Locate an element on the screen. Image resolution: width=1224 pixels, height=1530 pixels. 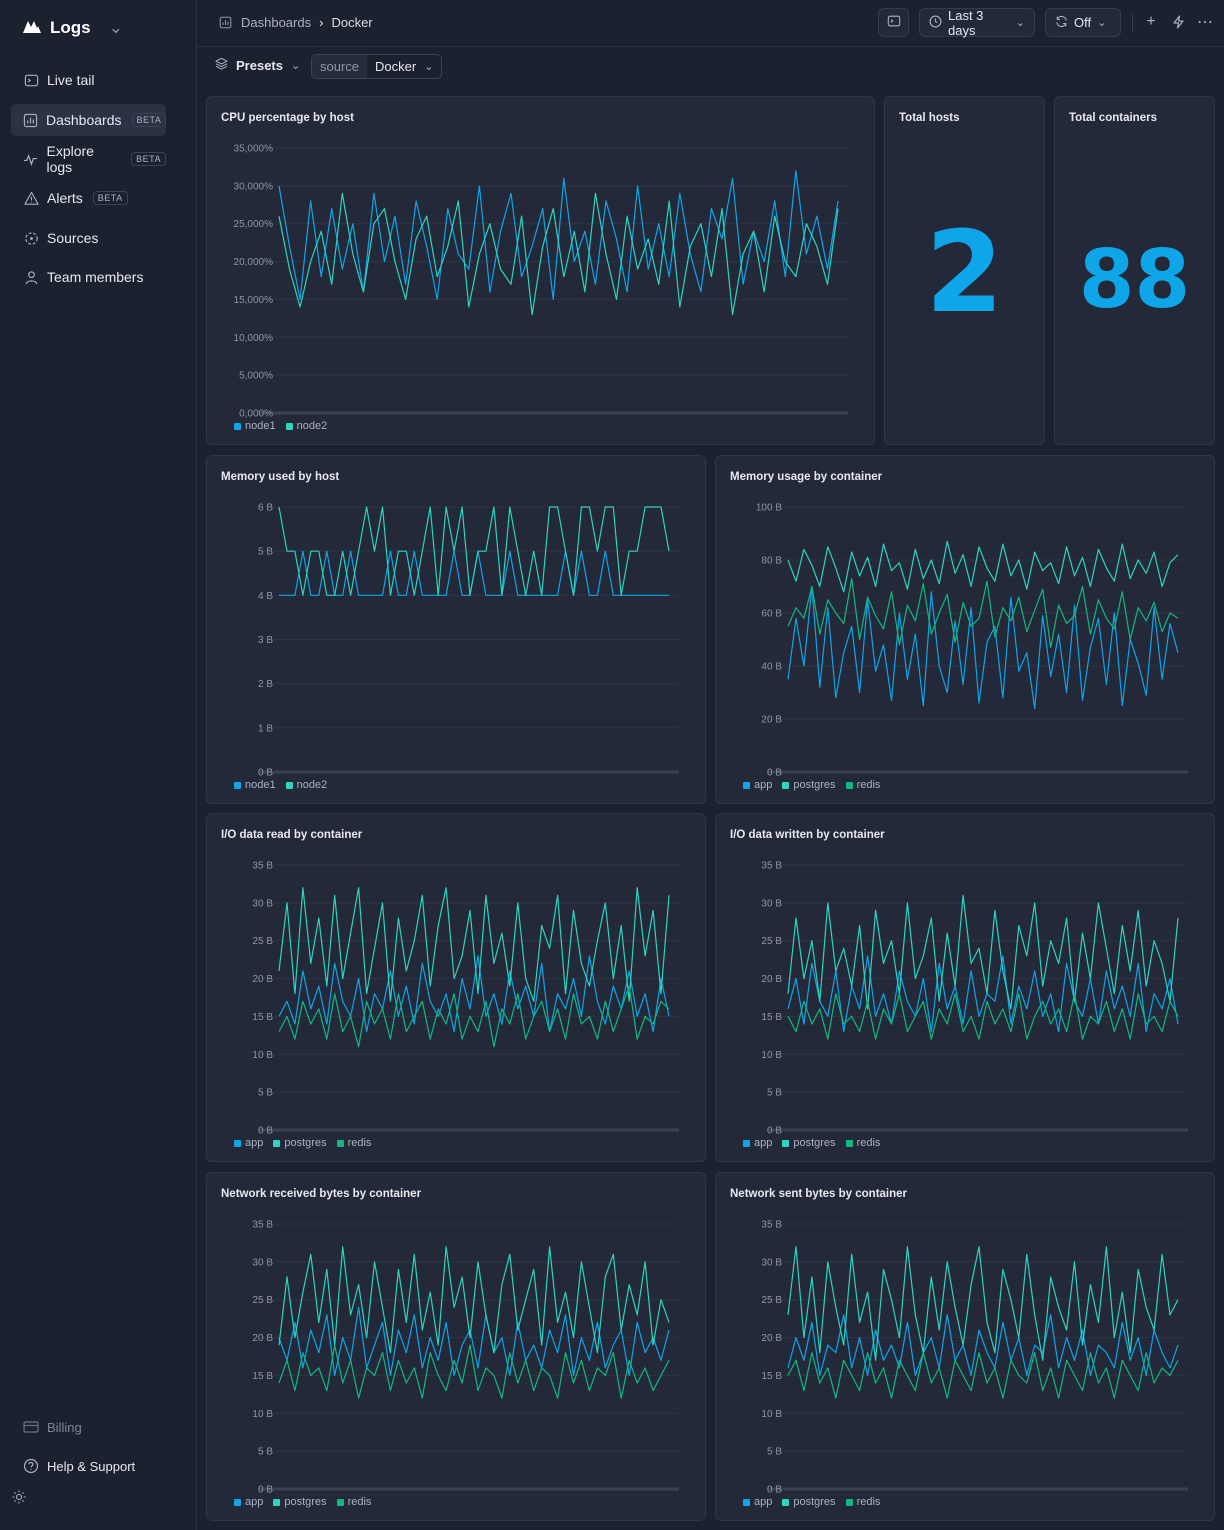
sidebar-item-label: Dashboards is located at coordinates (84, 120).